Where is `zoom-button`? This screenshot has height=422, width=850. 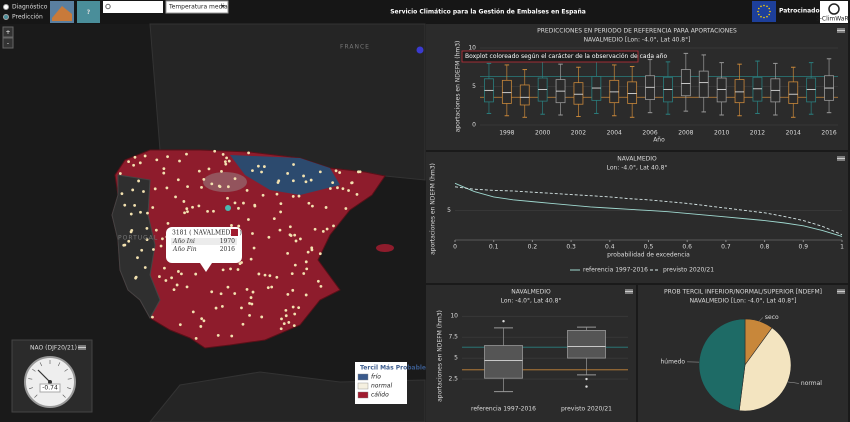 zoom-button is located at coordinates (8, 43).